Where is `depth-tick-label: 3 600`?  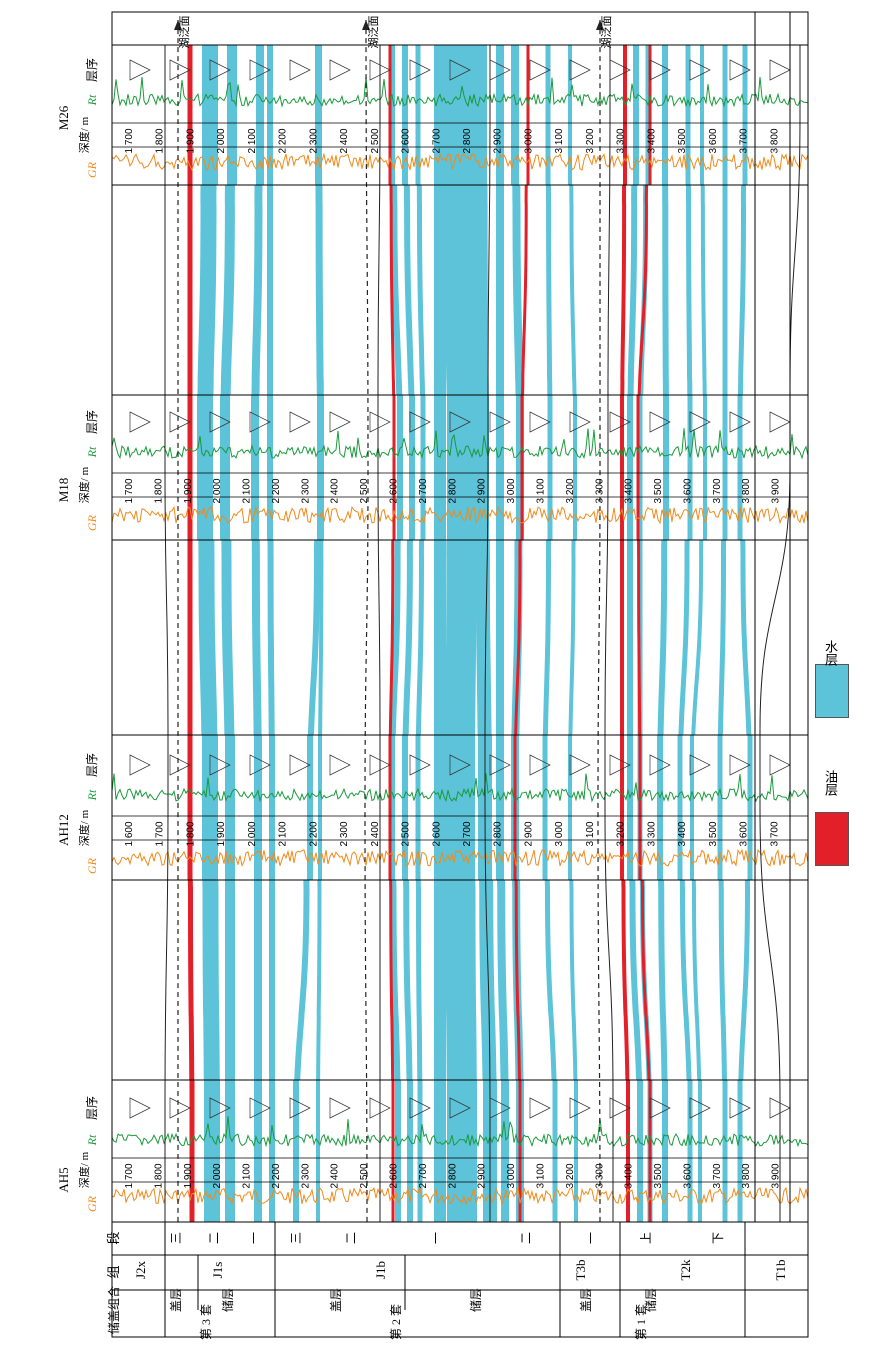
depth-tick-label: 3 600 is located at coordinates (744, 833).